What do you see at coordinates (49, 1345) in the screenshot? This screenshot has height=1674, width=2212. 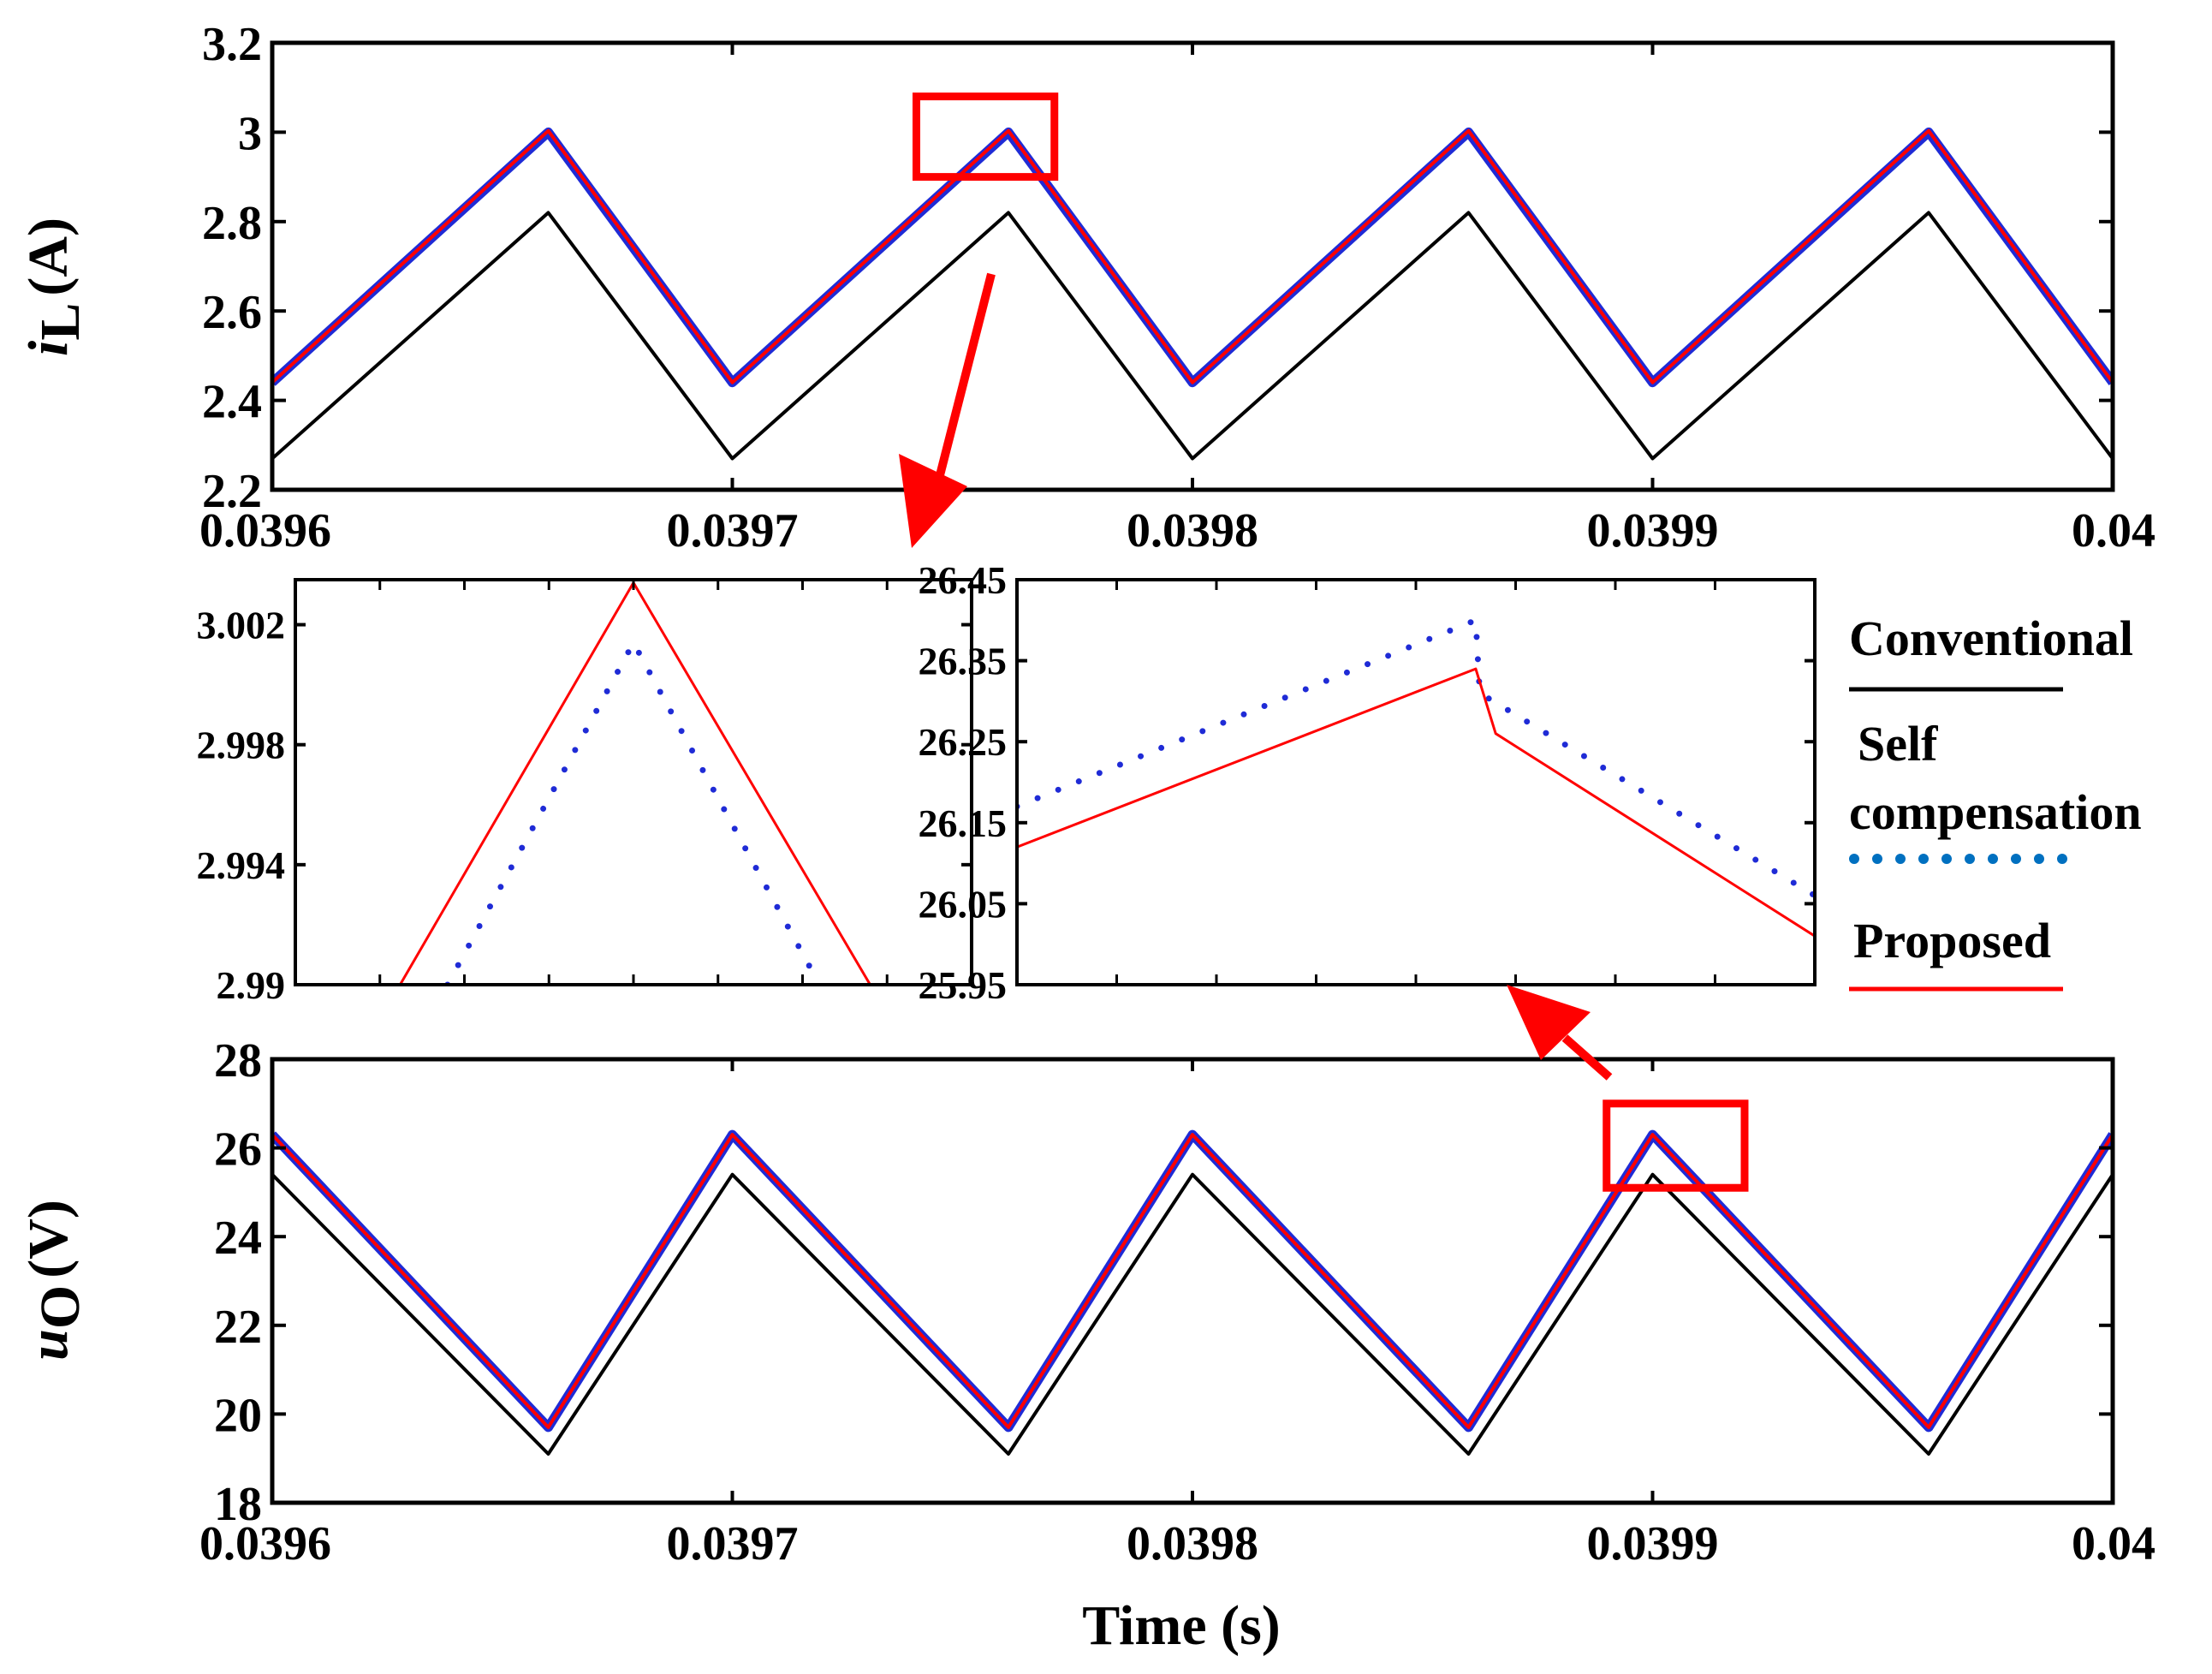 I see `bottom-ylabel-main: u` at bounding box center [49, 1345].